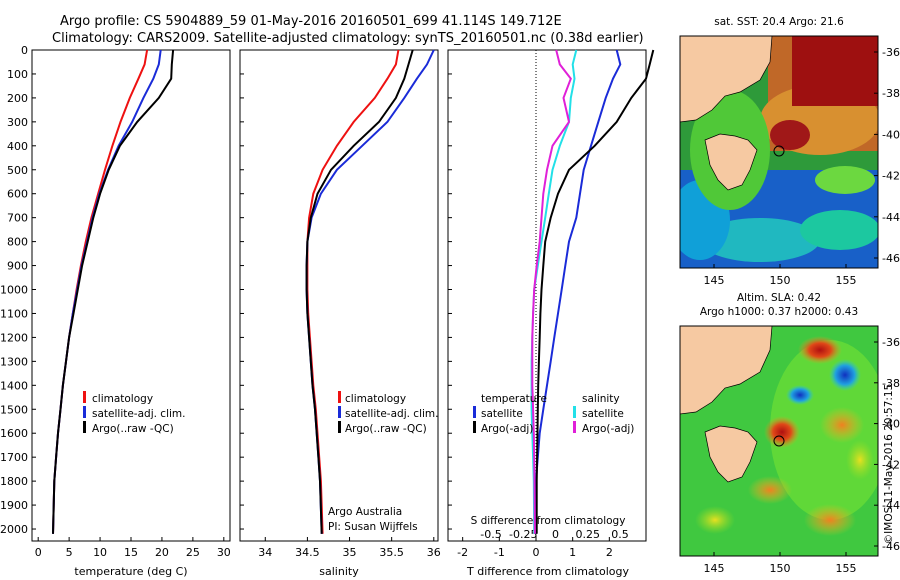 The image size is (900, 580). I want to click on series-line-climatology, so click(100, 291).